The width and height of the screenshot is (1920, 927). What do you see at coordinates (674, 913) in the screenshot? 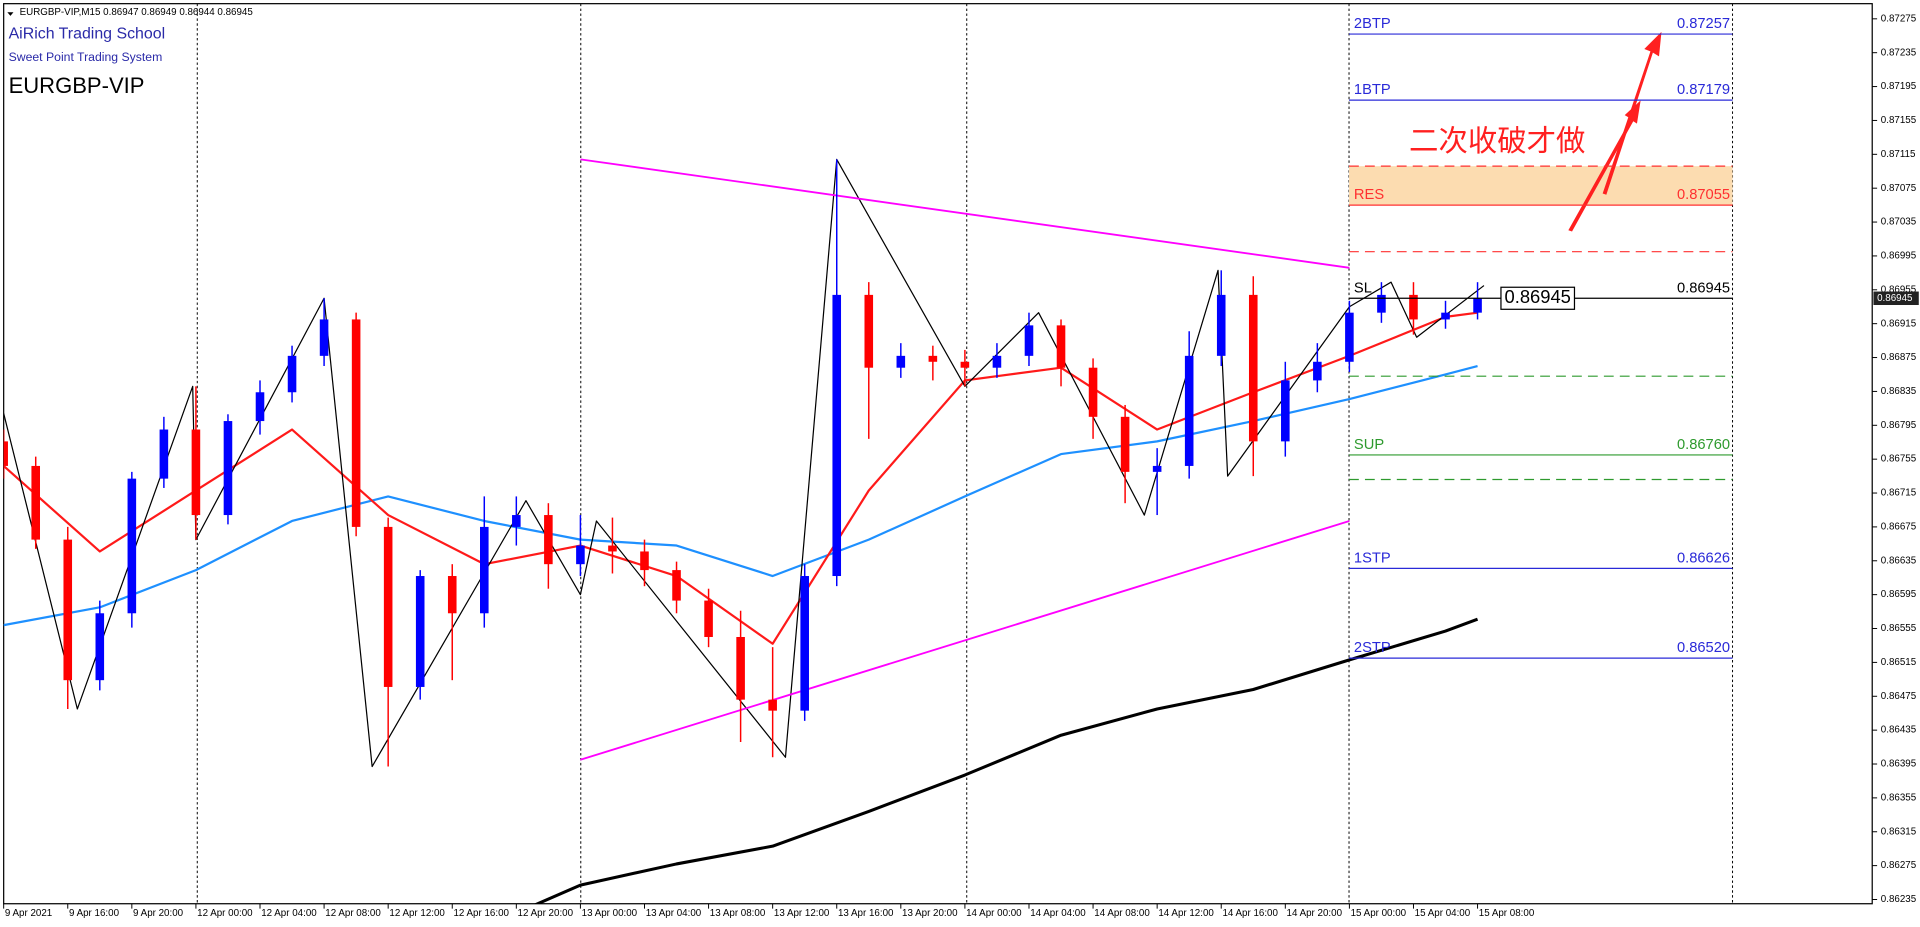
I see `x-tick-label: 13 Apr 04:00` at bounding box center [674, 913].